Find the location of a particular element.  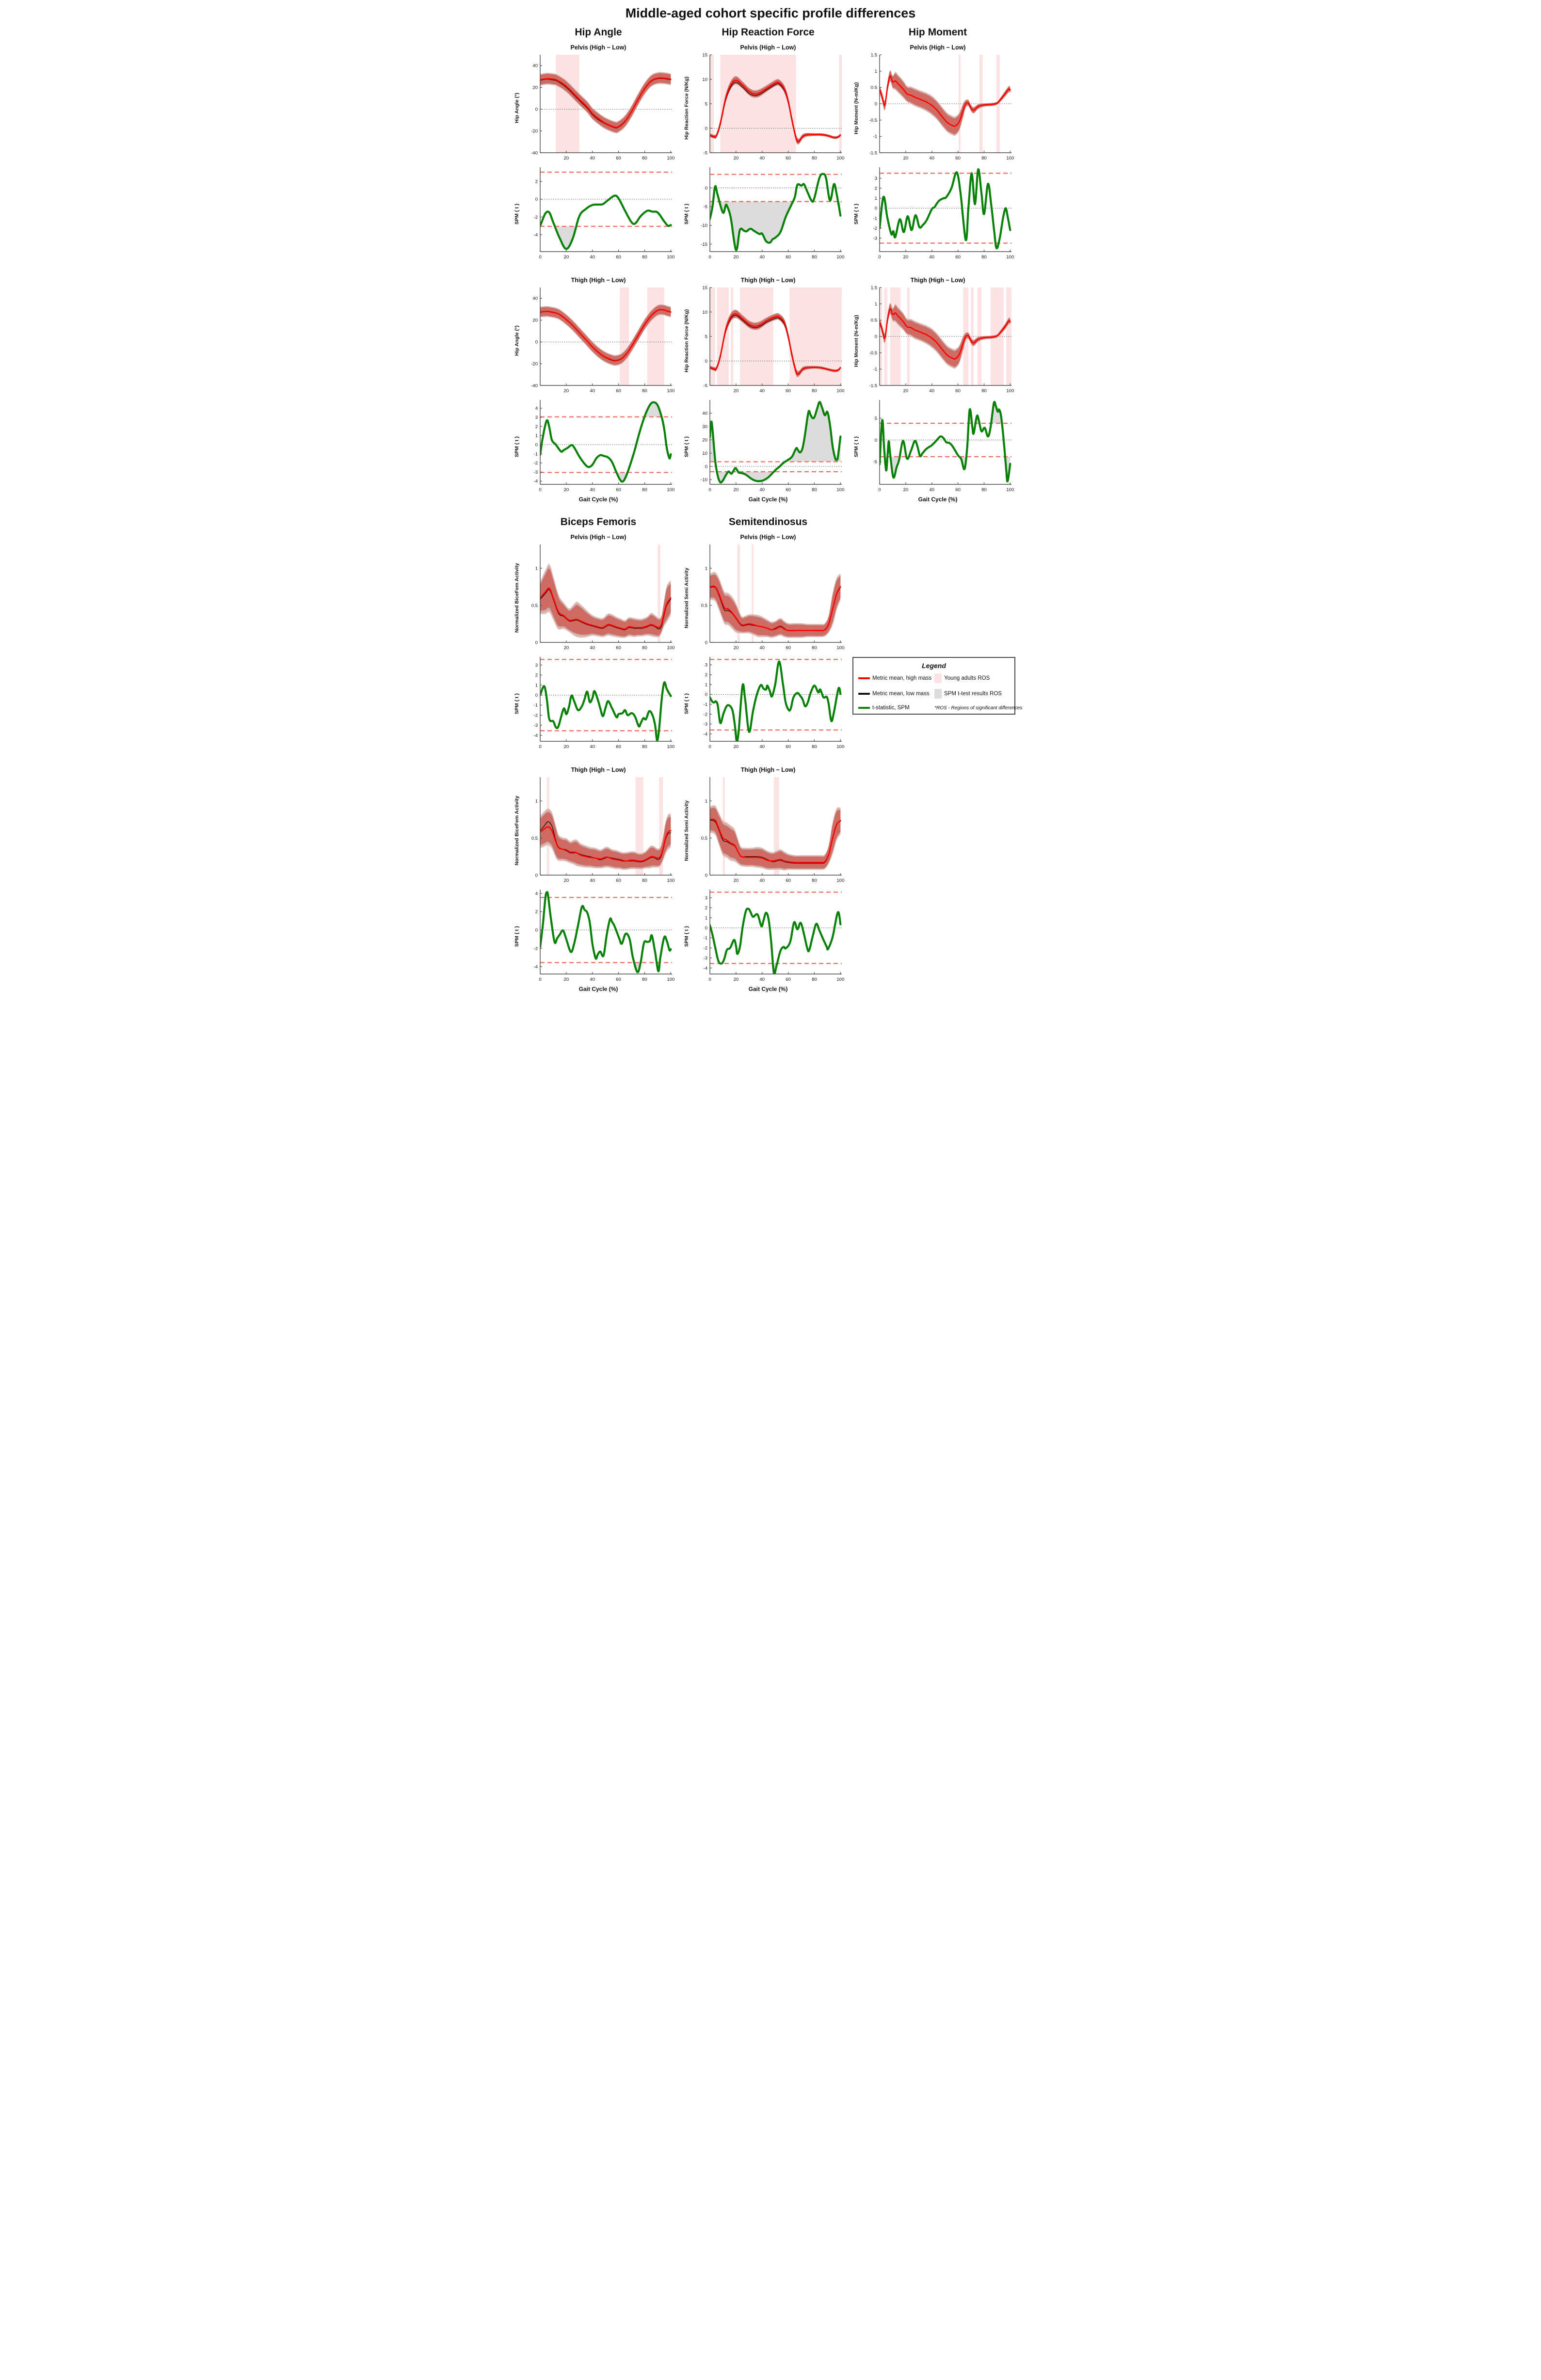

plot-row: SPM { t } 4 3 2 1 0 -1 -2 -3 -4 0 20 40 60 80 100 is located at coordinates (594, 447).